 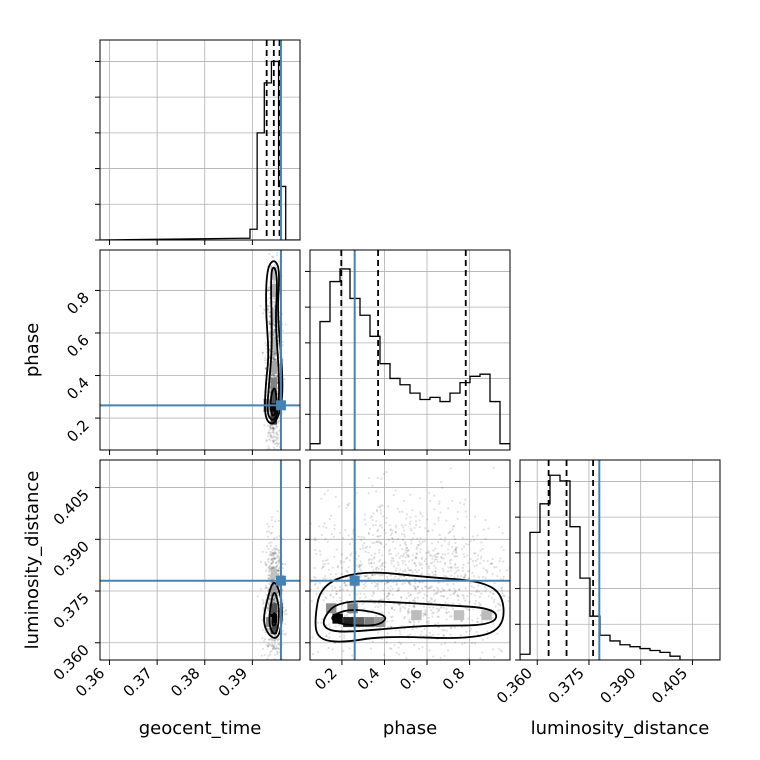 I want to click on hist-panel-frame, so click(x=620, y=560).